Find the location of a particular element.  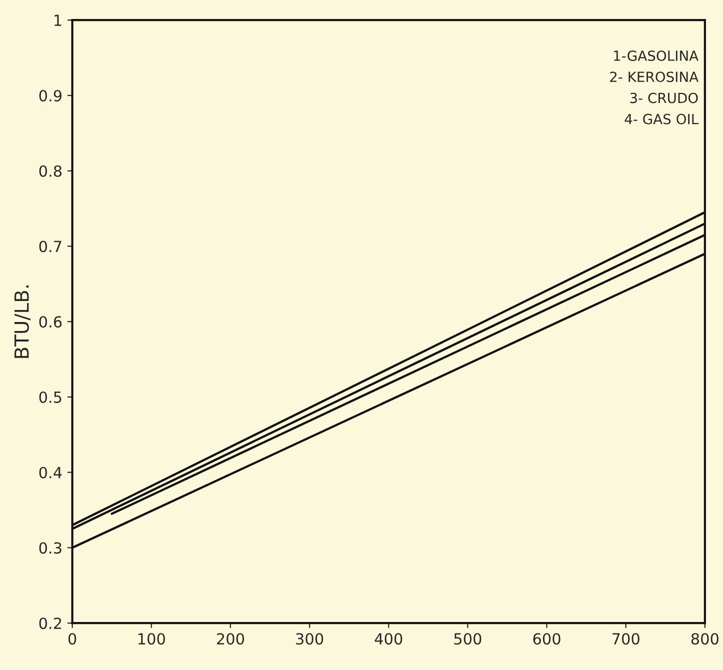

y-tick-label: 0.9 is located at coordinates (50, 96).